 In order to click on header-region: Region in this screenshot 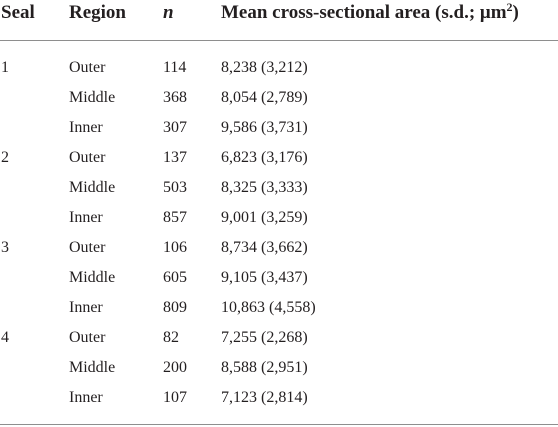, I will do `click(97, 12)`.